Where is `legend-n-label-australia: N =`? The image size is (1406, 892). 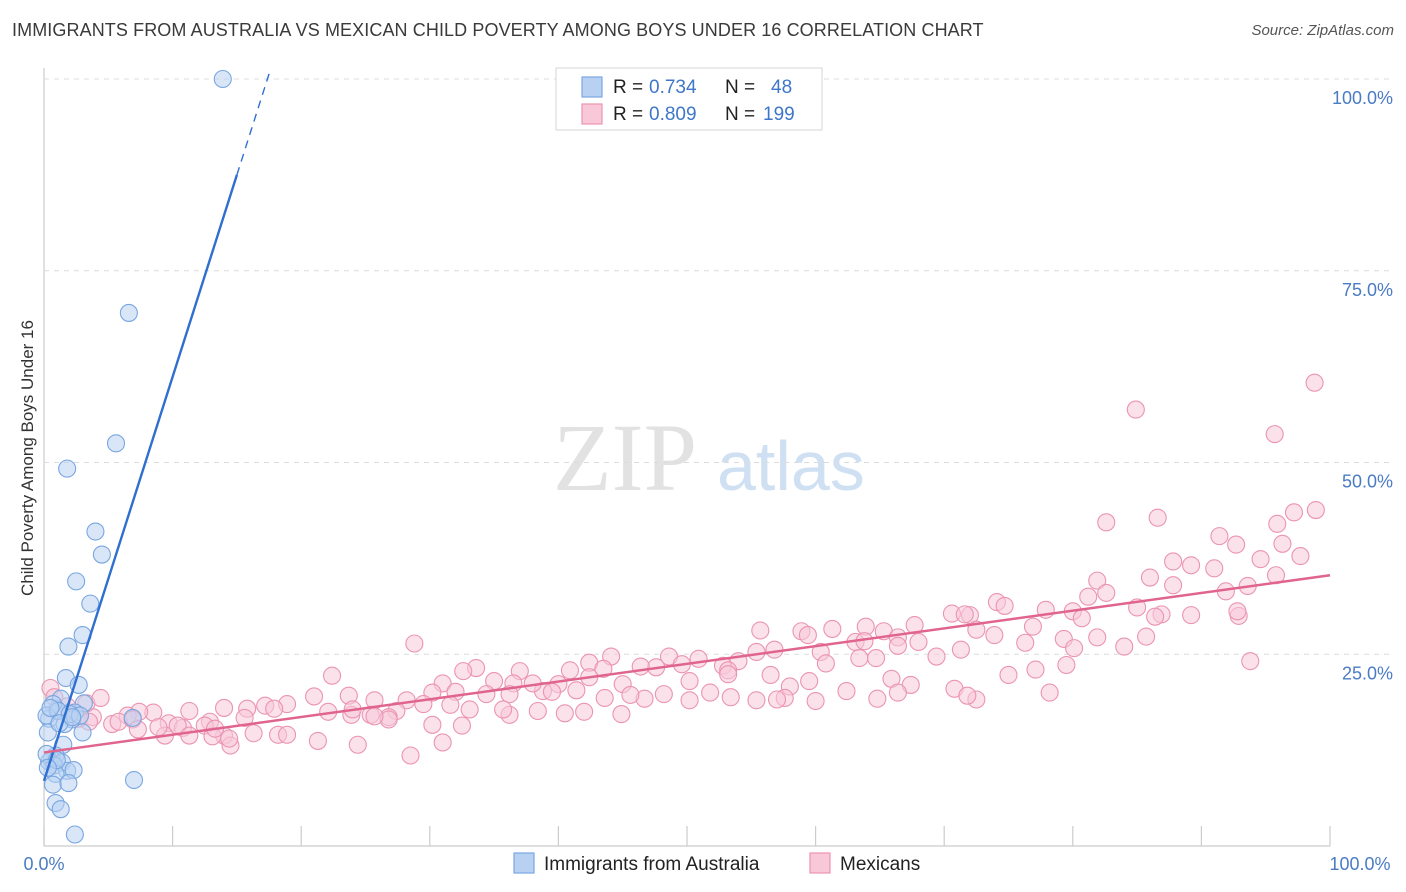
legend-n-label-australia: N = is located at coordinates (740, 87).